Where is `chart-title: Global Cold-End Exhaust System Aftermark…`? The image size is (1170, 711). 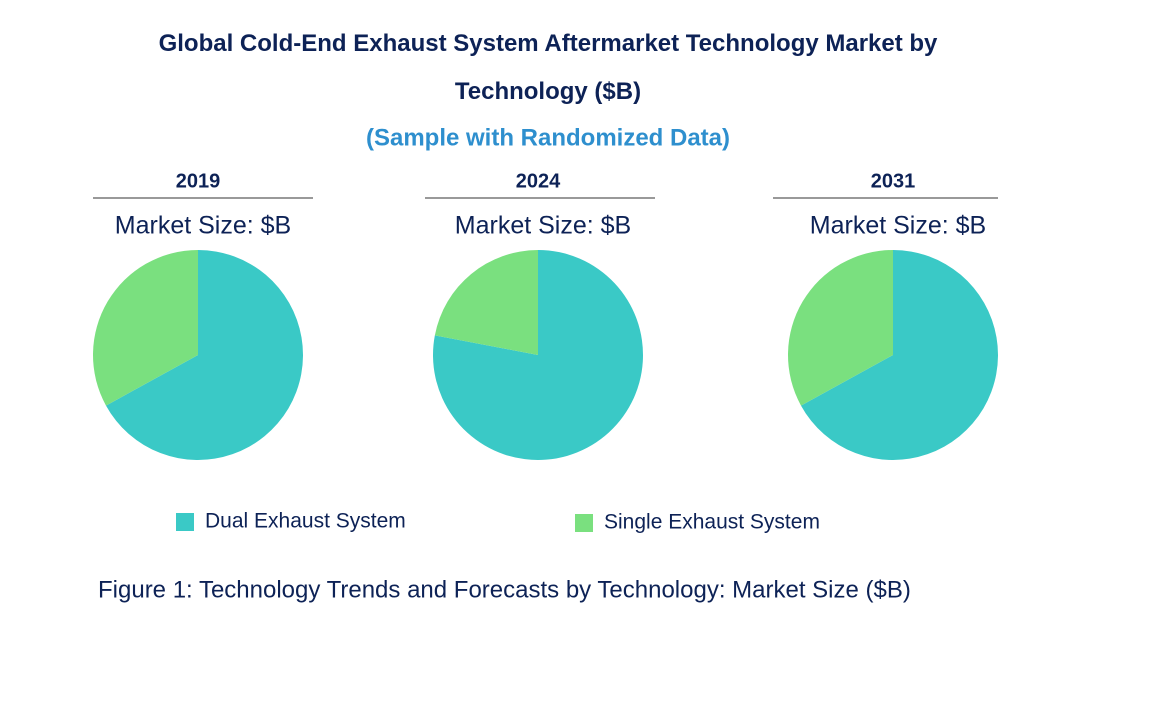
chart-title: Global Cold-End Exhaust System Aftermark… is located at coordinates (548, 67).